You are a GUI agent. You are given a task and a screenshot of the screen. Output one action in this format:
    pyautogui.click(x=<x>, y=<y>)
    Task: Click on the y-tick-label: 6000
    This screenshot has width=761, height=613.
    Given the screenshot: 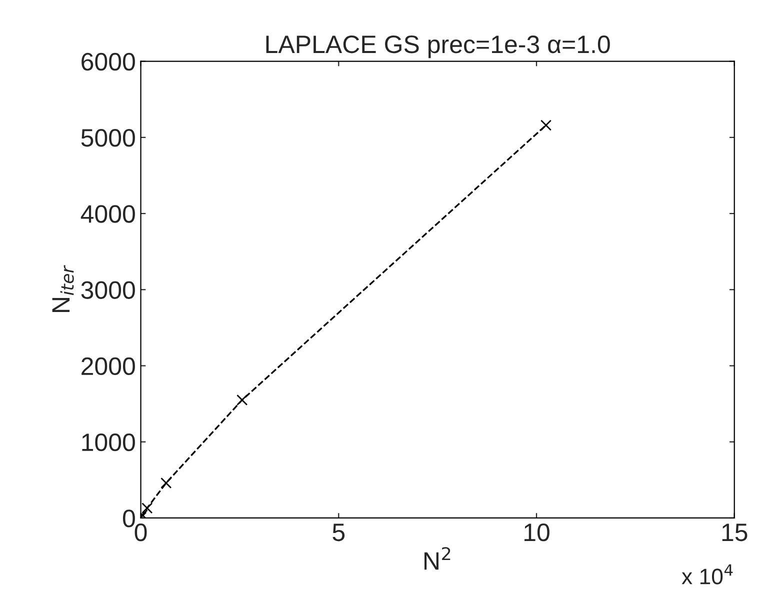 What is the action you would take?
    pyautogui.click(x=108, y=61)
    